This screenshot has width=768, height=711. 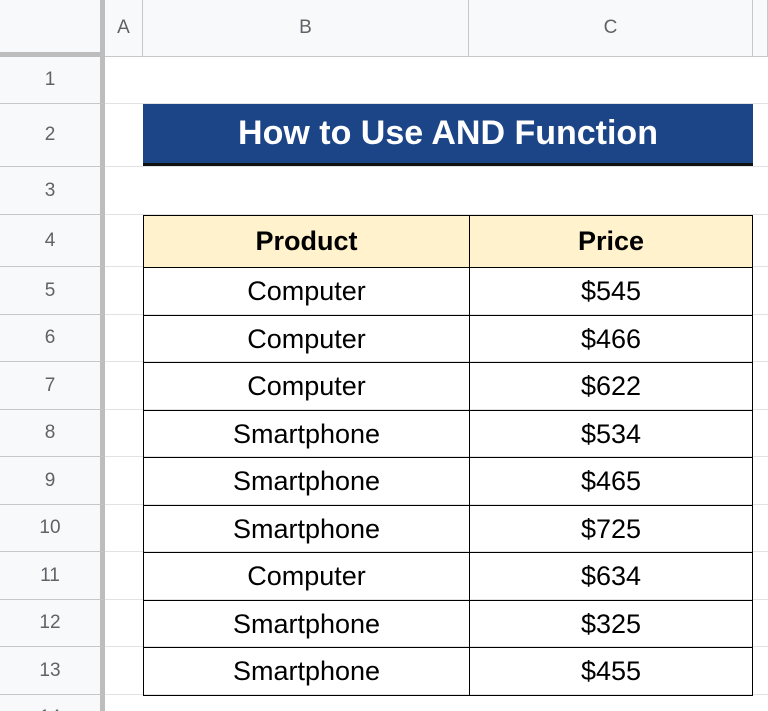 What do you see at coordinates (52, 191) in the screenshot?
I see `row-header: 3` at bounding box center [52, 191].